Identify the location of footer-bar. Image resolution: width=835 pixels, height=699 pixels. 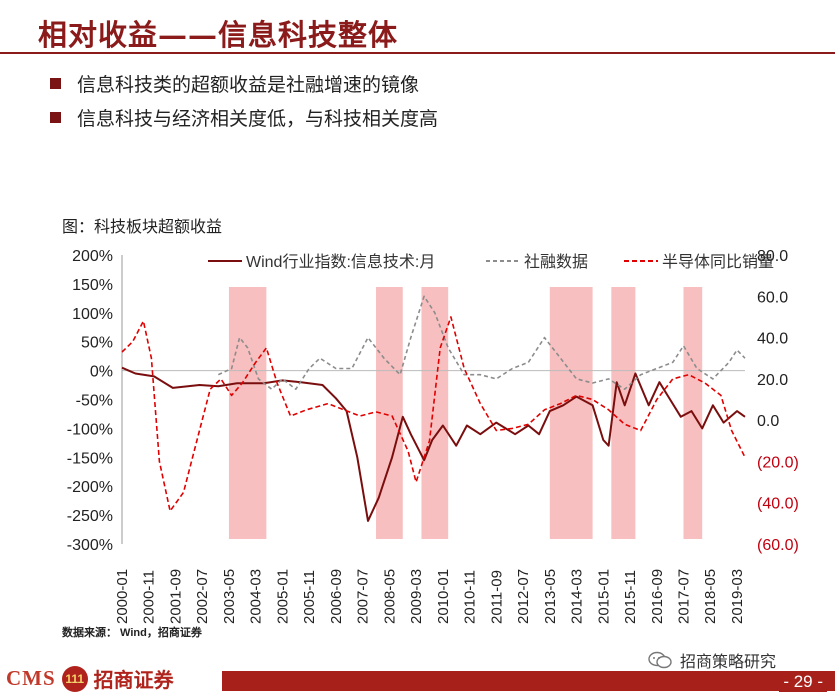
(528, 681).